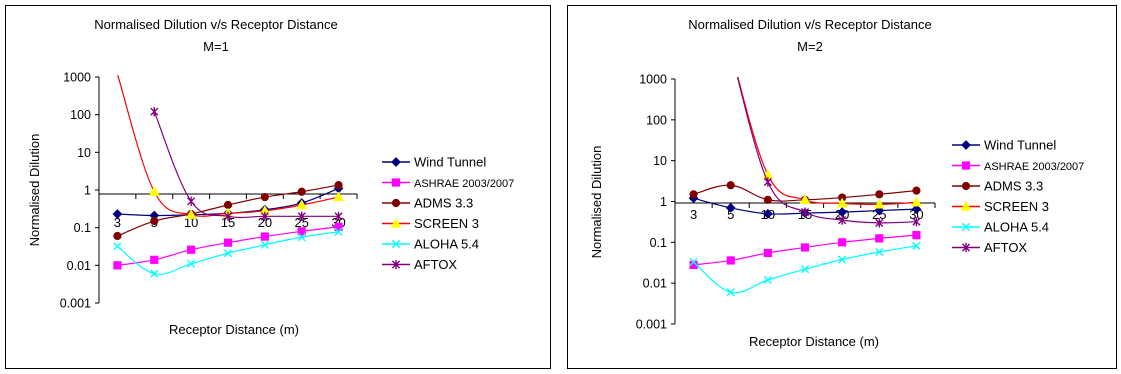  I want to click on series-aftox, so click(828, 152).